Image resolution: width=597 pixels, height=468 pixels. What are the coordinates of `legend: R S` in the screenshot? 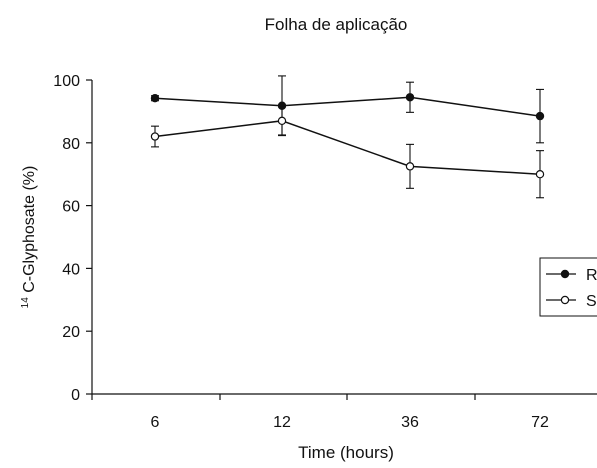 It's located at (568, 287).